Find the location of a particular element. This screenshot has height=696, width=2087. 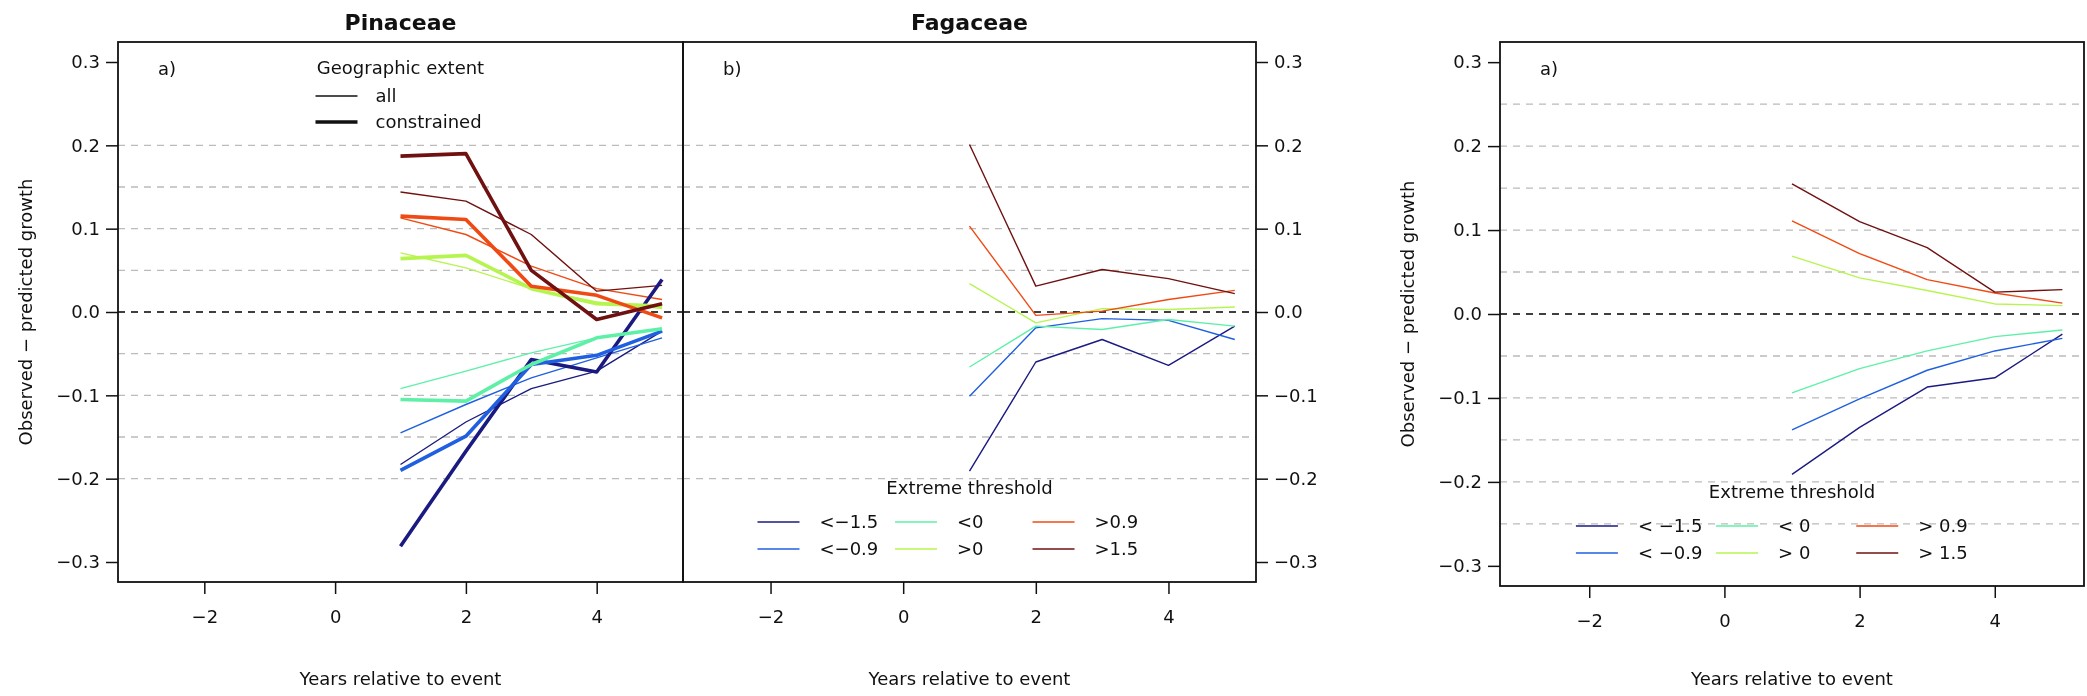

y2-tick-label: 0.1 is located at coordinates (1288, 228).